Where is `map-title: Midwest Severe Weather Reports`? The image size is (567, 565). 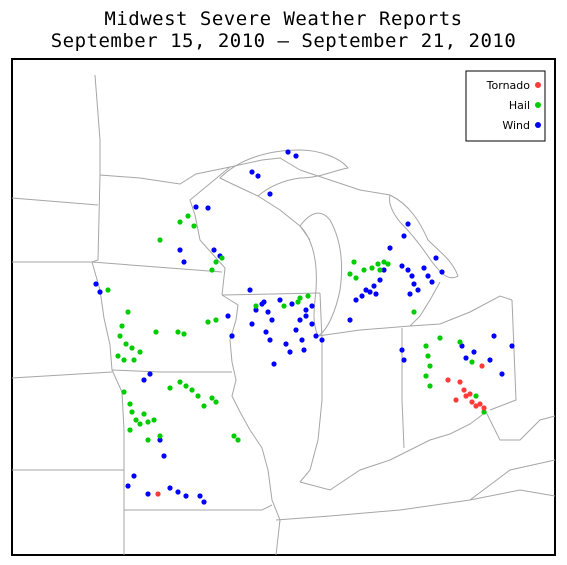 map-title: Midwest Severe Weather Reports is located at coordinates (283, 19).